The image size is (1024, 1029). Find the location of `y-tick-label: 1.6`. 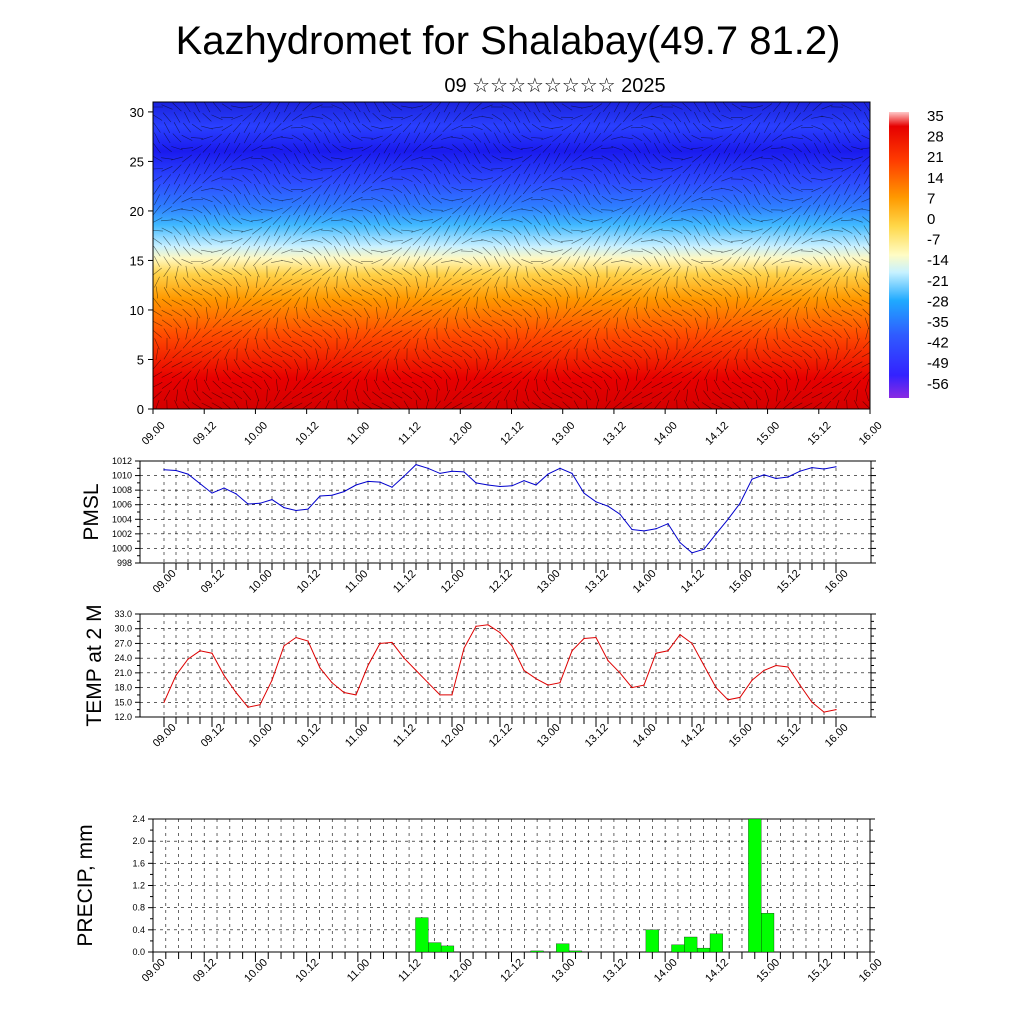

y-tick-label: 1.6 is located at coordinates (138, 863).